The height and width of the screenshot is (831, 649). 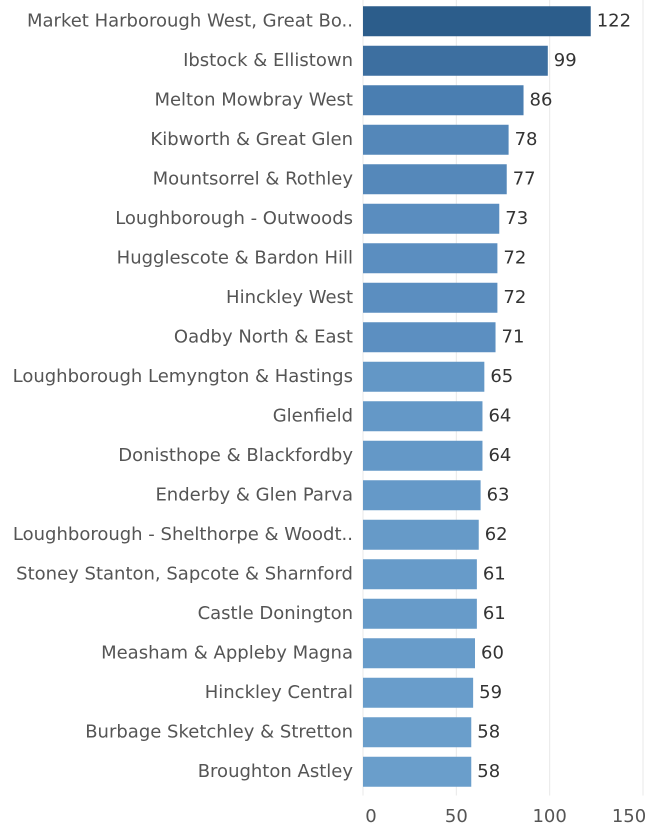 What do you see at coordinates (183, 534) in the screenshot?
I see `y-tick-label: Loughborough - Shelthorpe & Woodt..` at bounding box center [183, 534].